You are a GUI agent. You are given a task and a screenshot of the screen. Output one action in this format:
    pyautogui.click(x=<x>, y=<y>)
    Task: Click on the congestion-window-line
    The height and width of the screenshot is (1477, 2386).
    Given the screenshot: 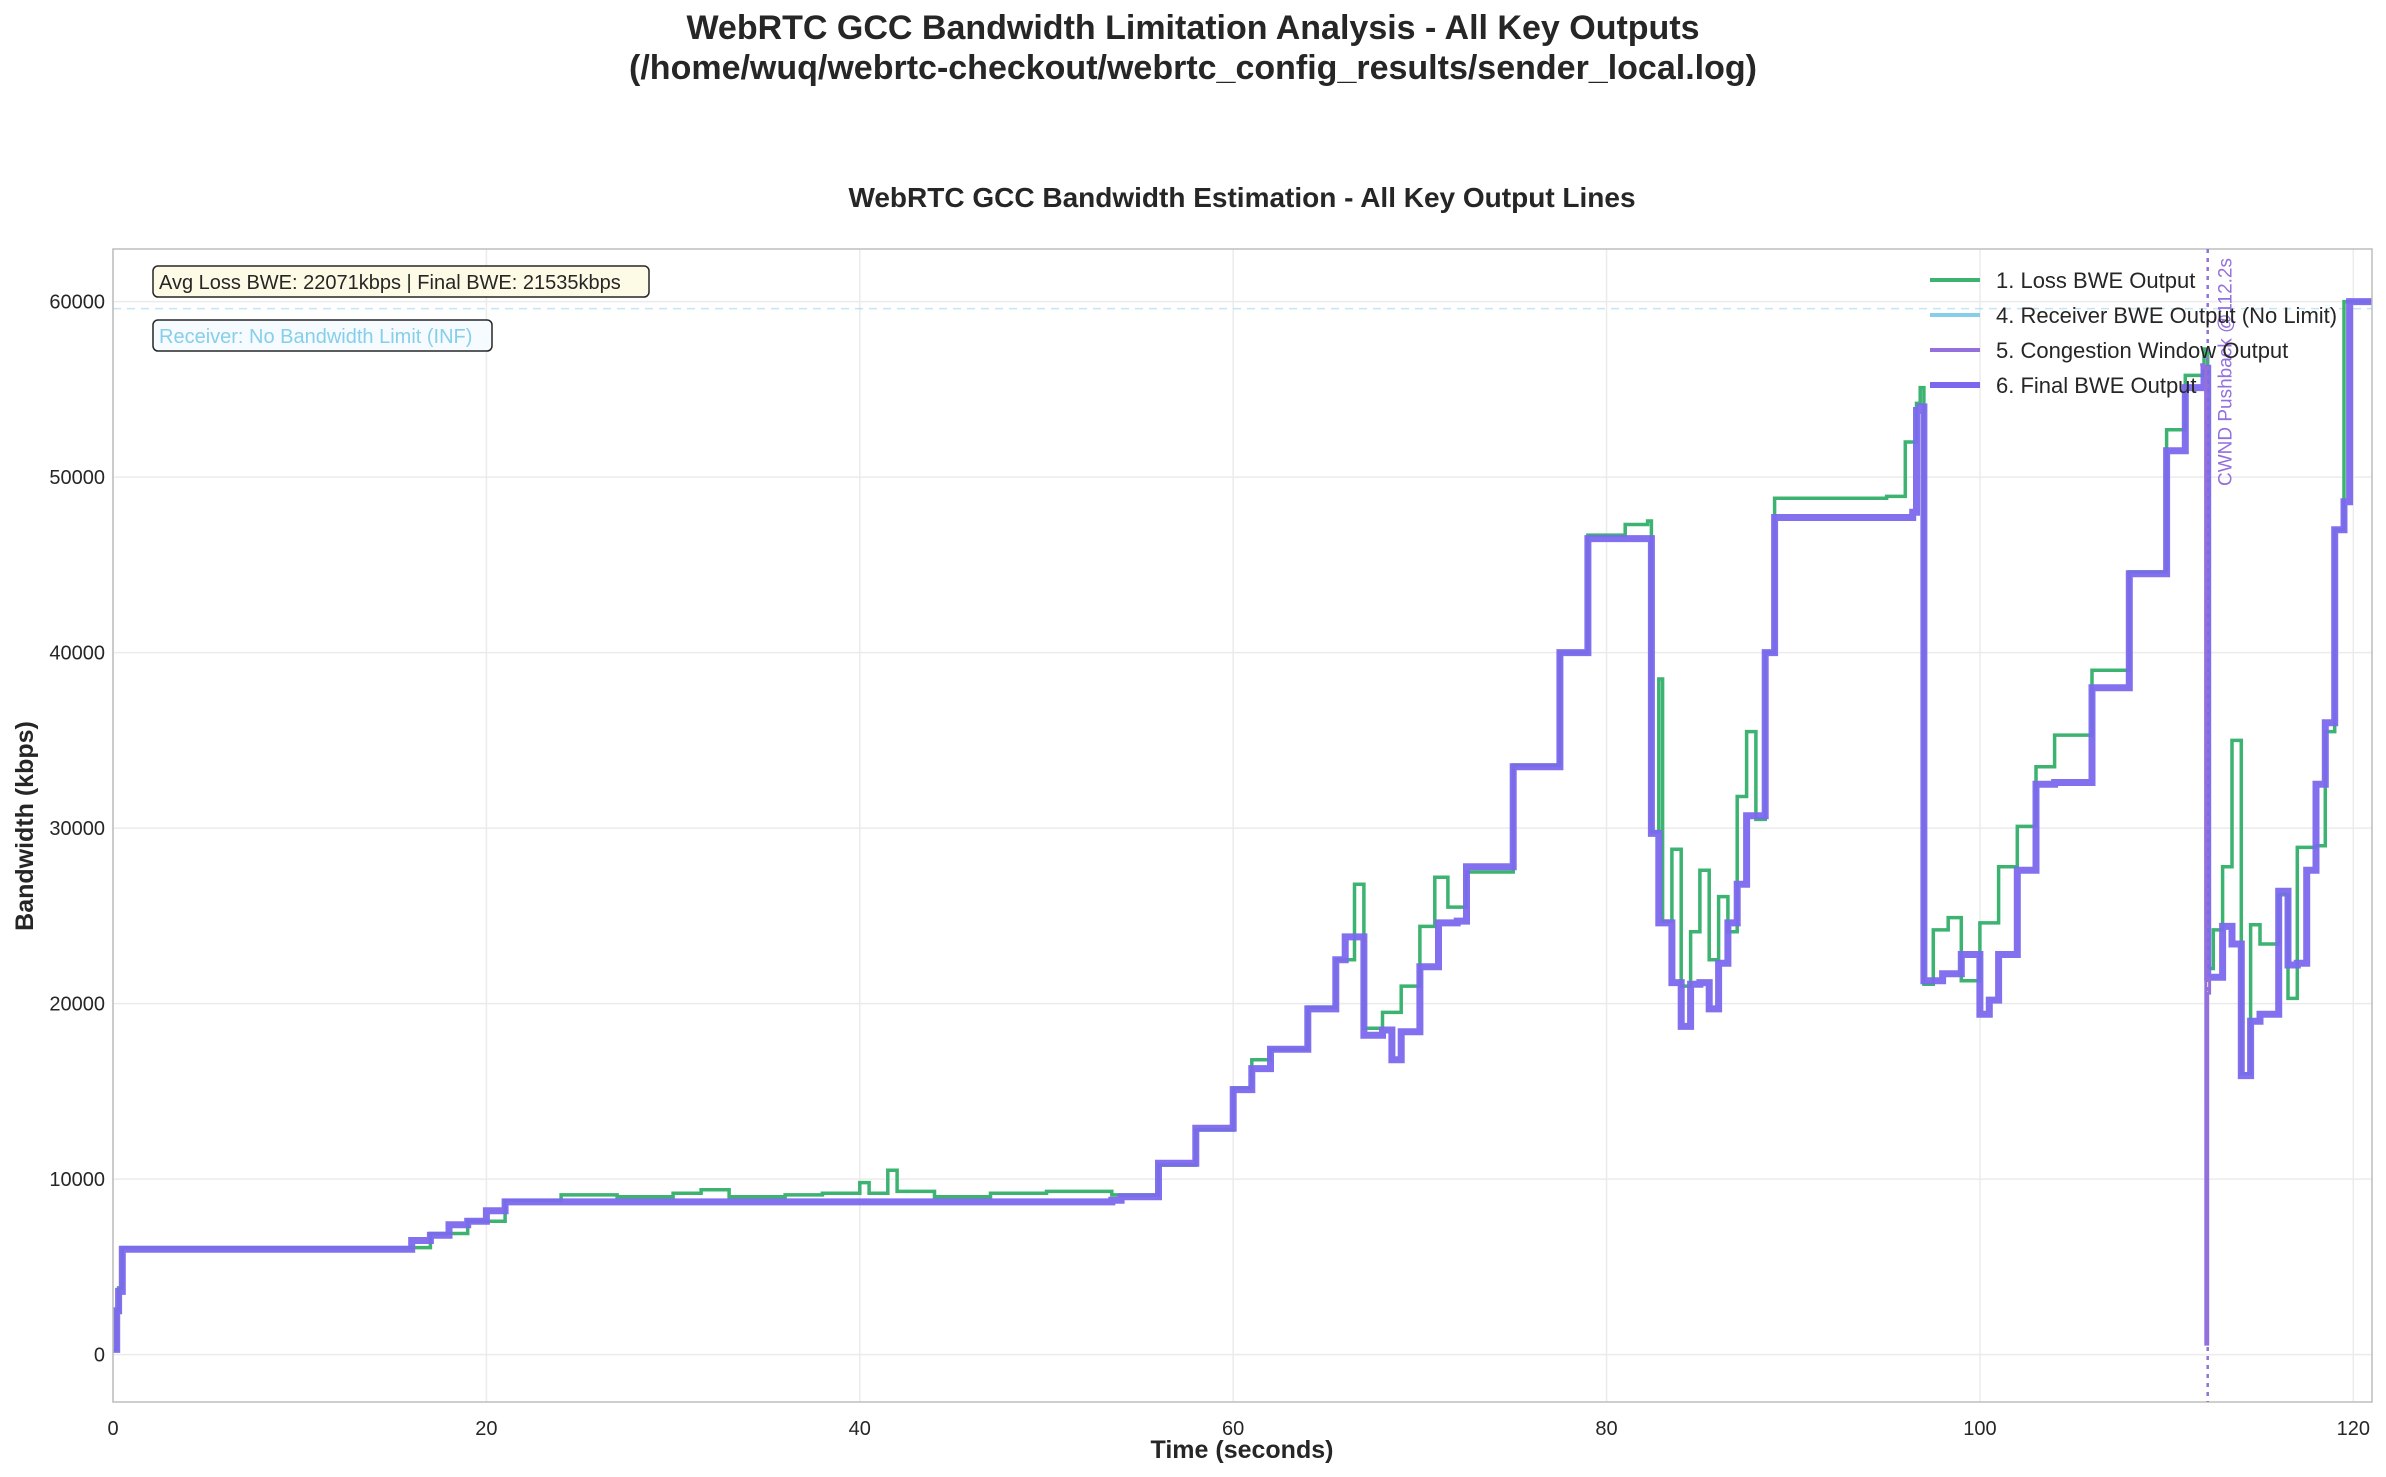 What is the action you would take?
    pyautogui.click(x=2206, y=854)
    